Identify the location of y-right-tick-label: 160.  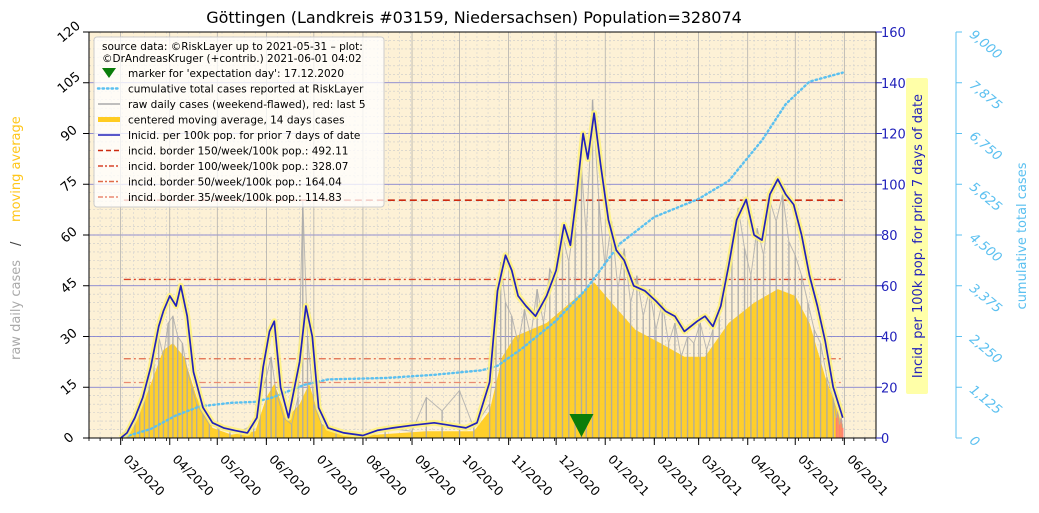
(893, 33).